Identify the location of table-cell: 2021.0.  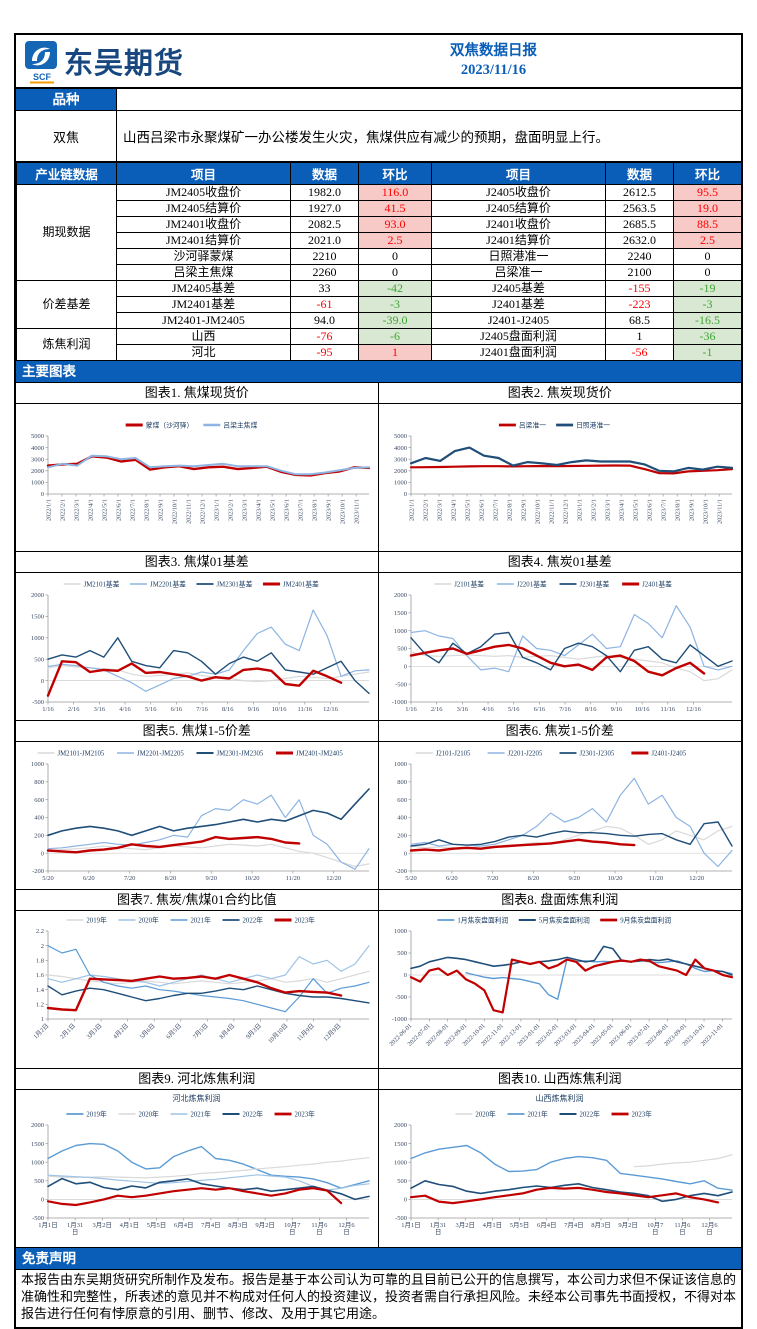
(324, 240).